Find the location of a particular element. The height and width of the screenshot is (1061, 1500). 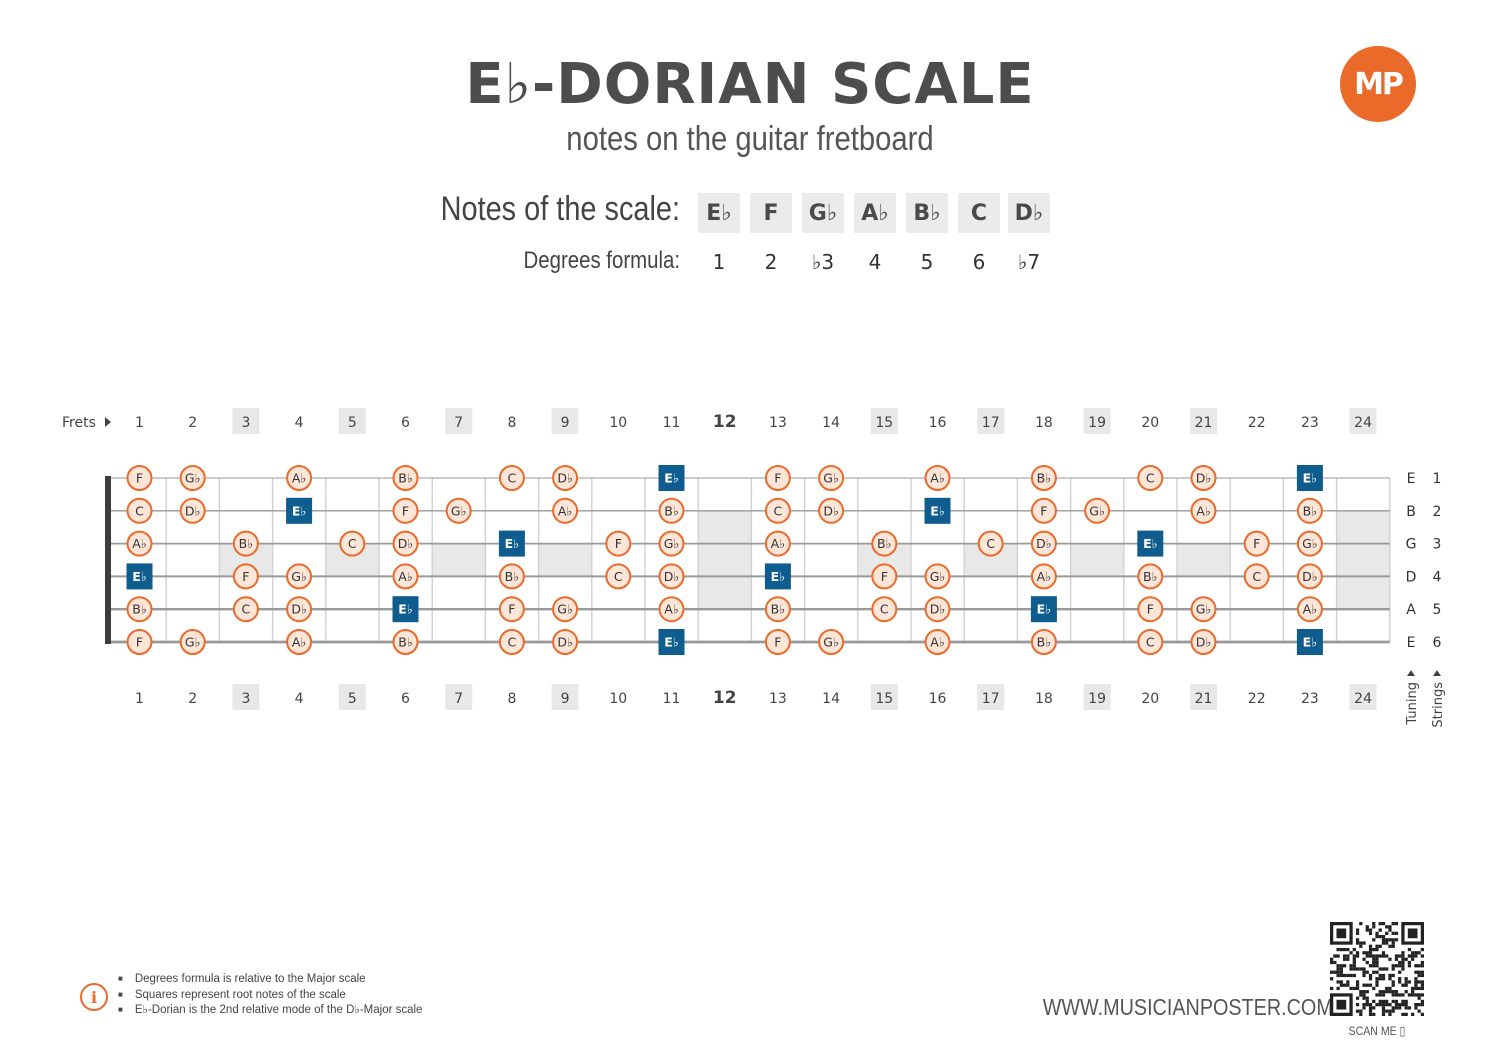

fret-number-top: 10 is located at coordinates (618, 423).